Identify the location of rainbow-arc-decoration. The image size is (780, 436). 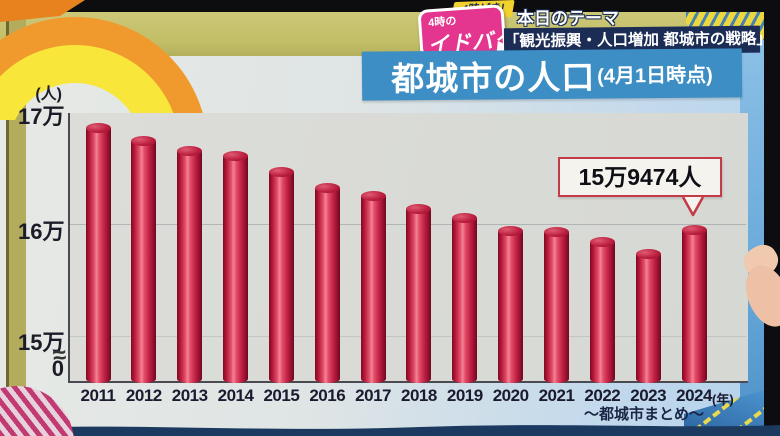
(102, 60).